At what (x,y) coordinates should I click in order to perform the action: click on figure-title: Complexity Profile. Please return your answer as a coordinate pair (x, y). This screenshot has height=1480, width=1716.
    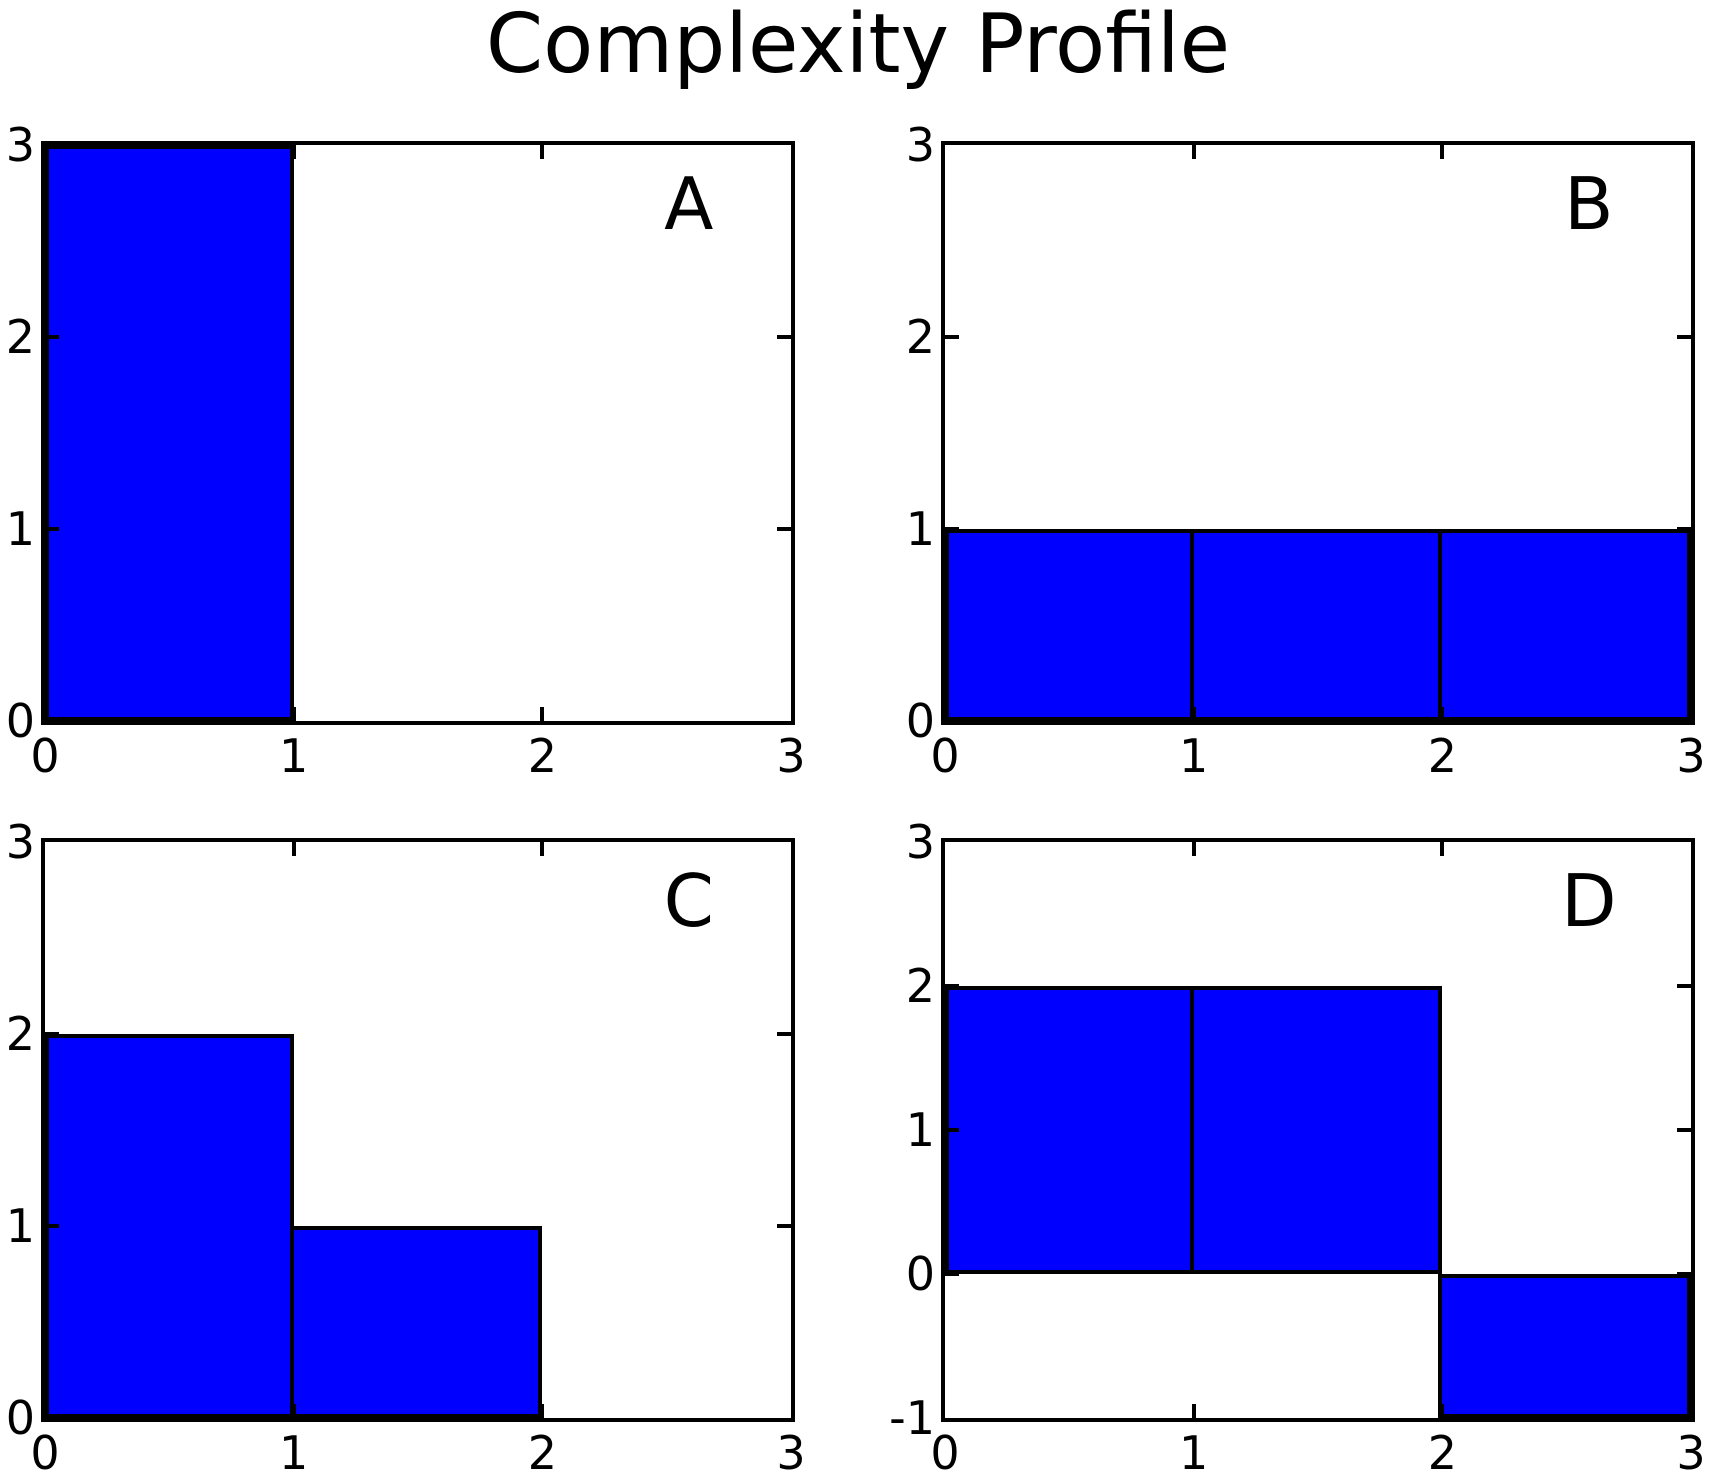
    Looking at the image, I should click on (858, 46).